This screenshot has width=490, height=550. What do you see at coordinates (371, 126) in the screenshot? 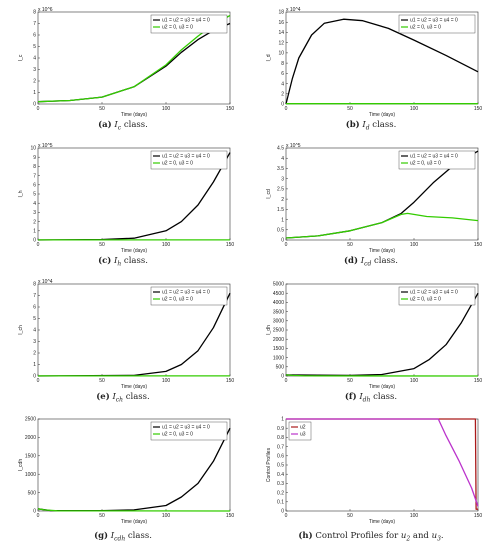
I see `caption-b: (b) Id class.` at bounding box center [371, 126].